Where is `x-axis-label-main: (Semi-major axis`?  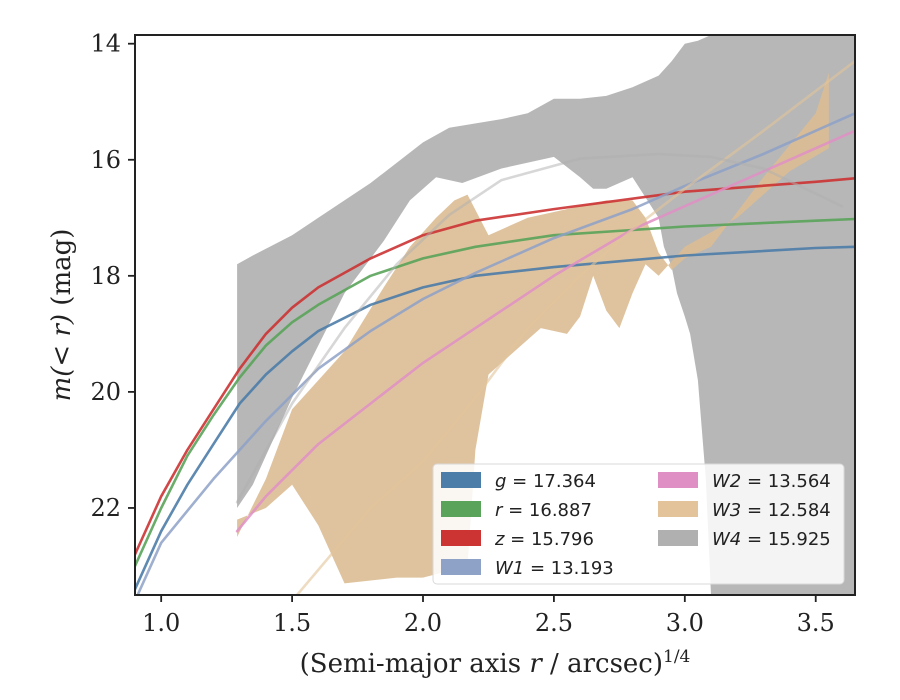 x-axis-label-main: (Semi-major axis is located at coordinates (415, 664).